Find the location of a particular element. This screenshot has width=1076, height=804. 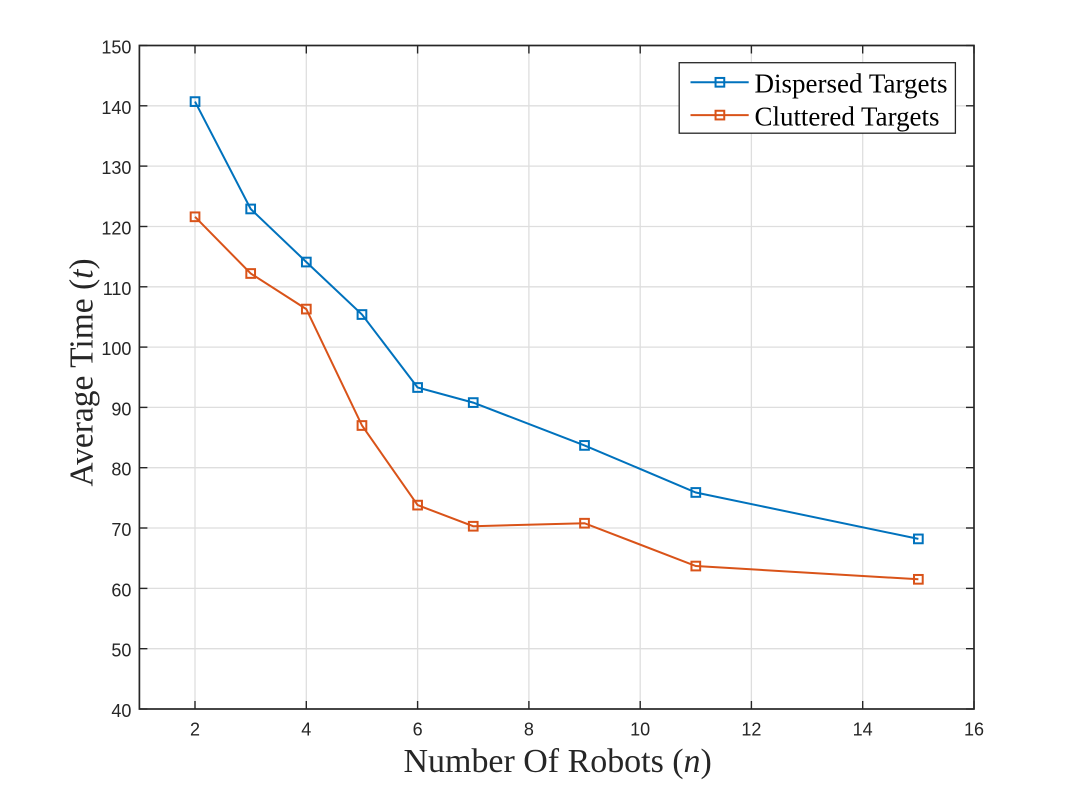

svg-text: Number Of Robots (n) is located at coordinates (558, 761).